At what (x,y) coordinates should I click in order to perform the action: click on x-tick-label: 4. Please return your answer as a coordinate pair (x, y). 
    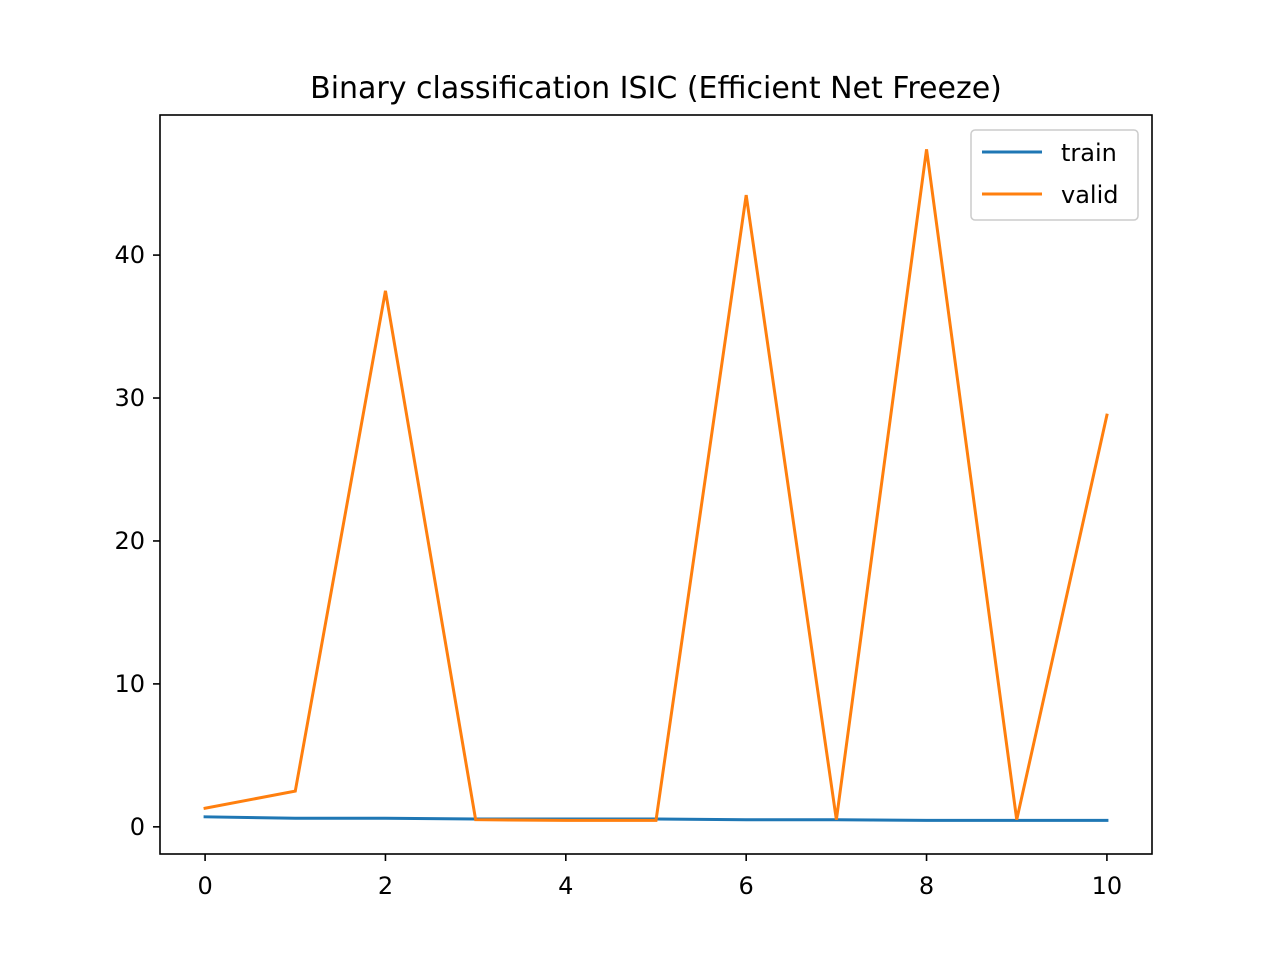
    Looking at the image, I should click on (565, 886).